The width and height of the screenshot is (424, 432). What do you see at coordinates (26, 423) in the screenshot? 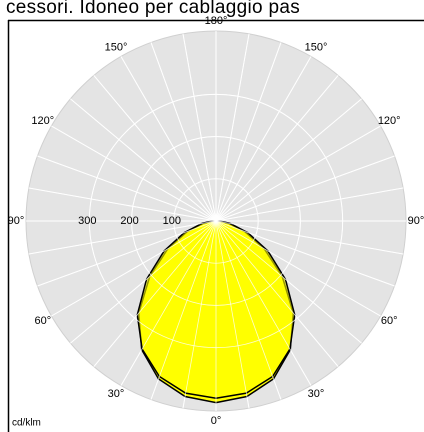
I see `unit-label: cd/klm` at bounding box center [26, 423].